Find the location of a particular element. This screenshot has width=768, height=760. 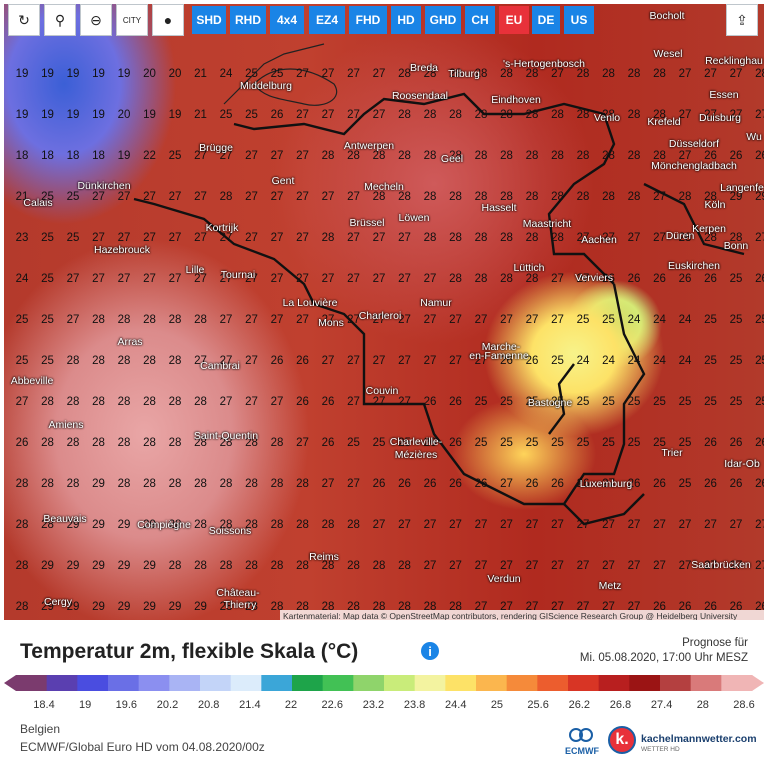

city-label: Maastricht is located at coordinates (547, 224).